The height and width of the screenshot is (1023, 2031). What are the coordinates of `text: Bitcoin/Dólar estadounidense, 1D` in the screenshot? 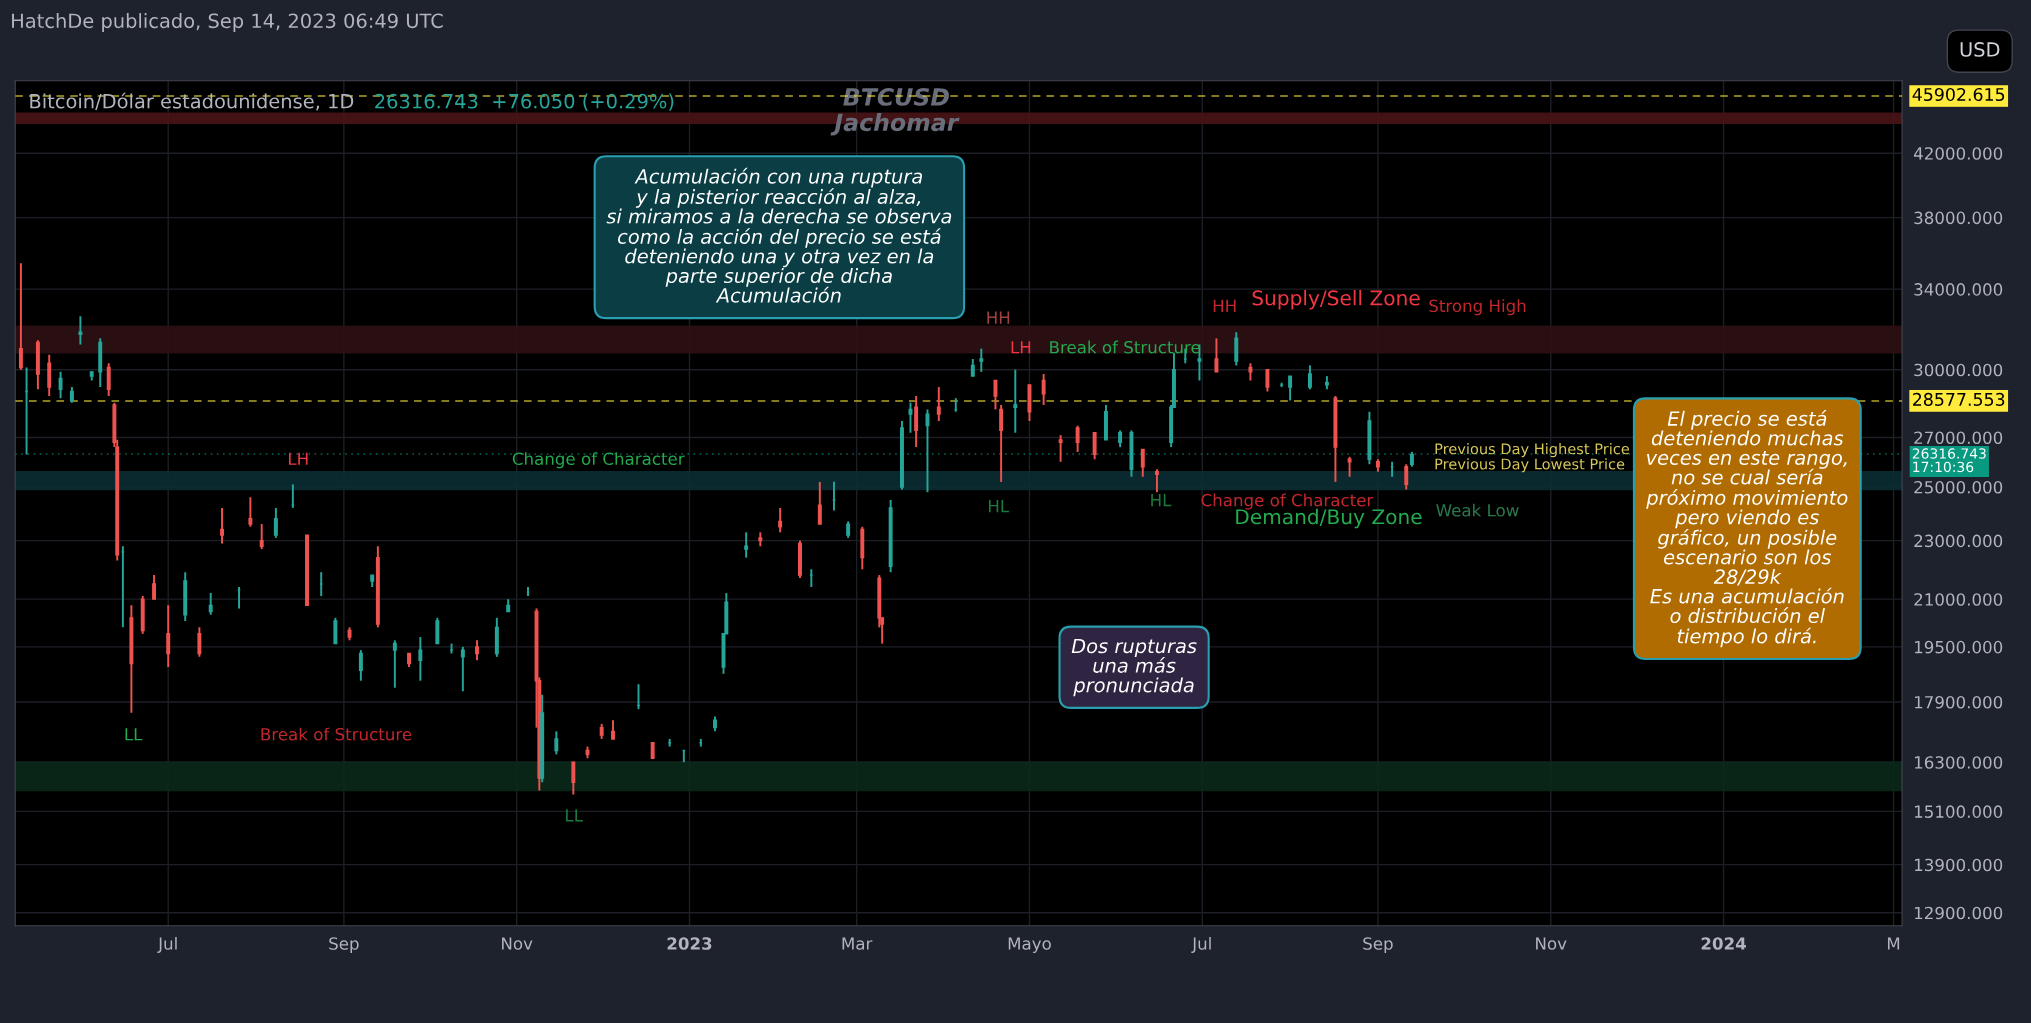 It's located at (192, 101).